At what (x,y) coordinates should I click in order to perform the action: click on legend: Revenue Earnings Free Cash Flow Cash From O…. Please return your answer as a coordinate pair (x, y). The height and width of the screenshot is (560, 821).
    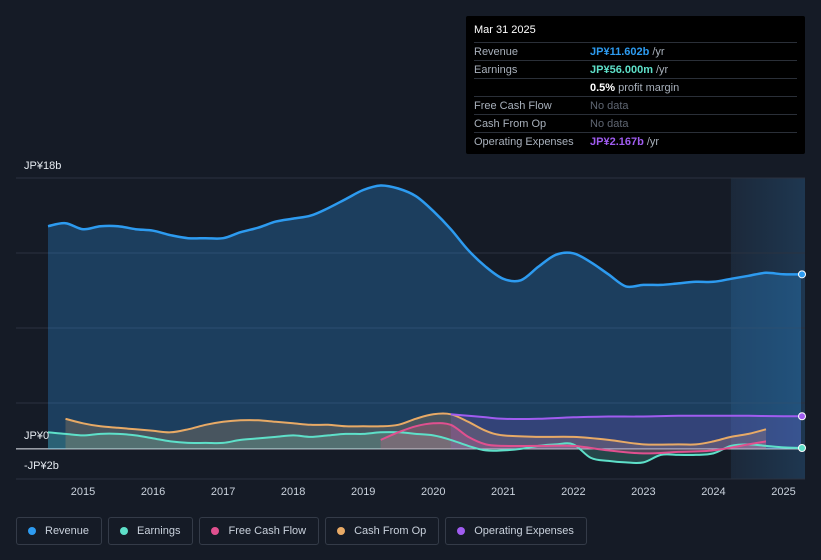
    Looking at the image, I should click on (301, 531).